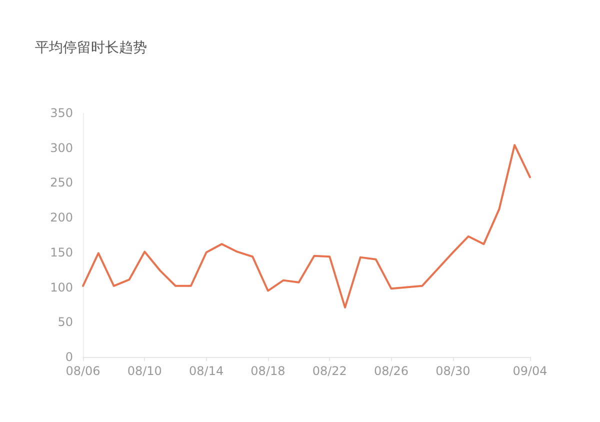 This screenshot has width=600, height=422. What do you see at coordinates (61, 113) in the screenshot?
I see `y-tick-label: 350` at bounding box center [61, 113].